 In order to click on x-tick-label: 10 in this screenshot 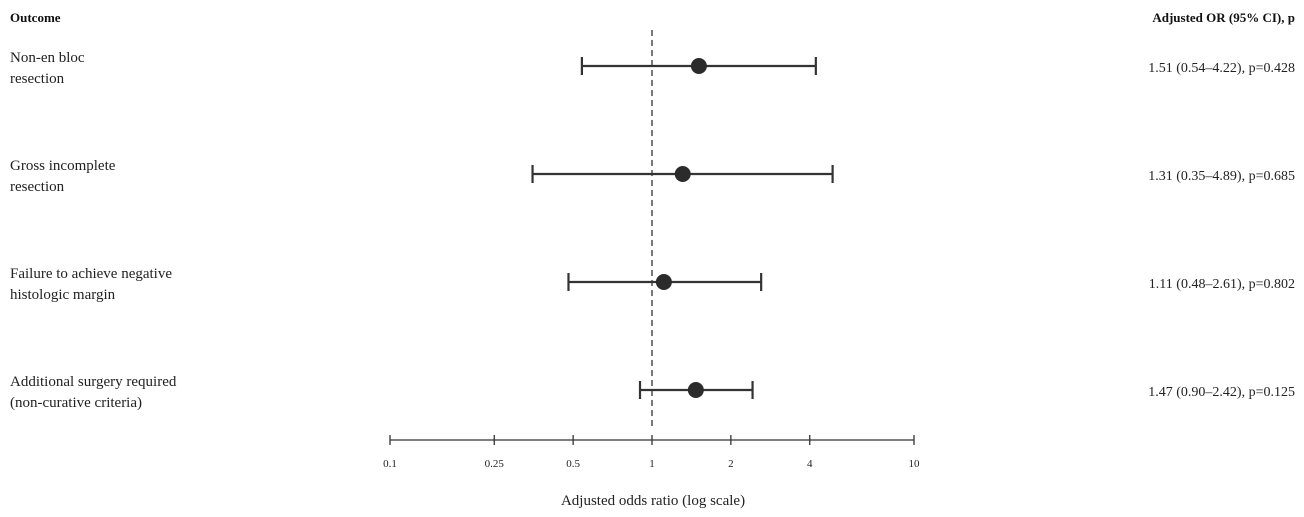, I will do `click(915, 464)`.